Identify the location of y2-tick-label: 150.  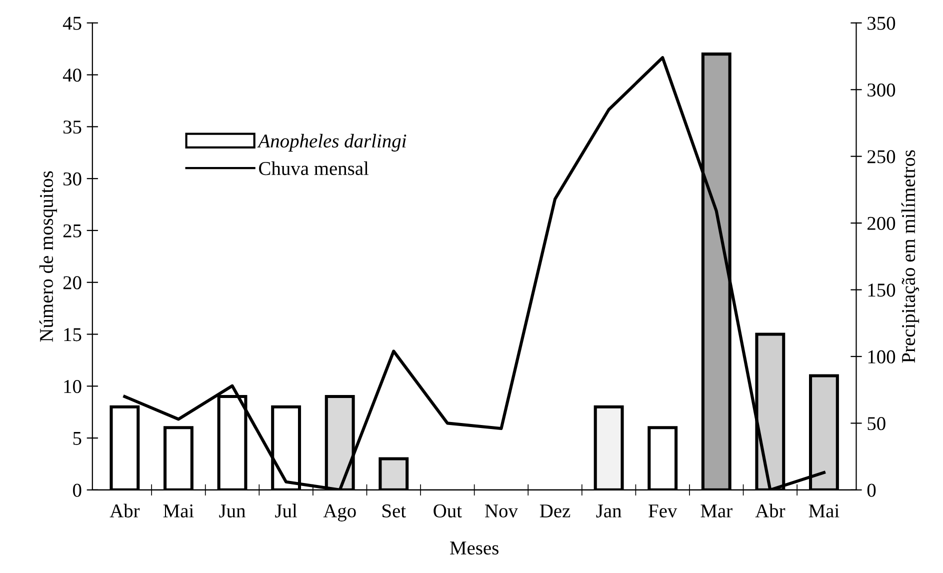
(882, 290).